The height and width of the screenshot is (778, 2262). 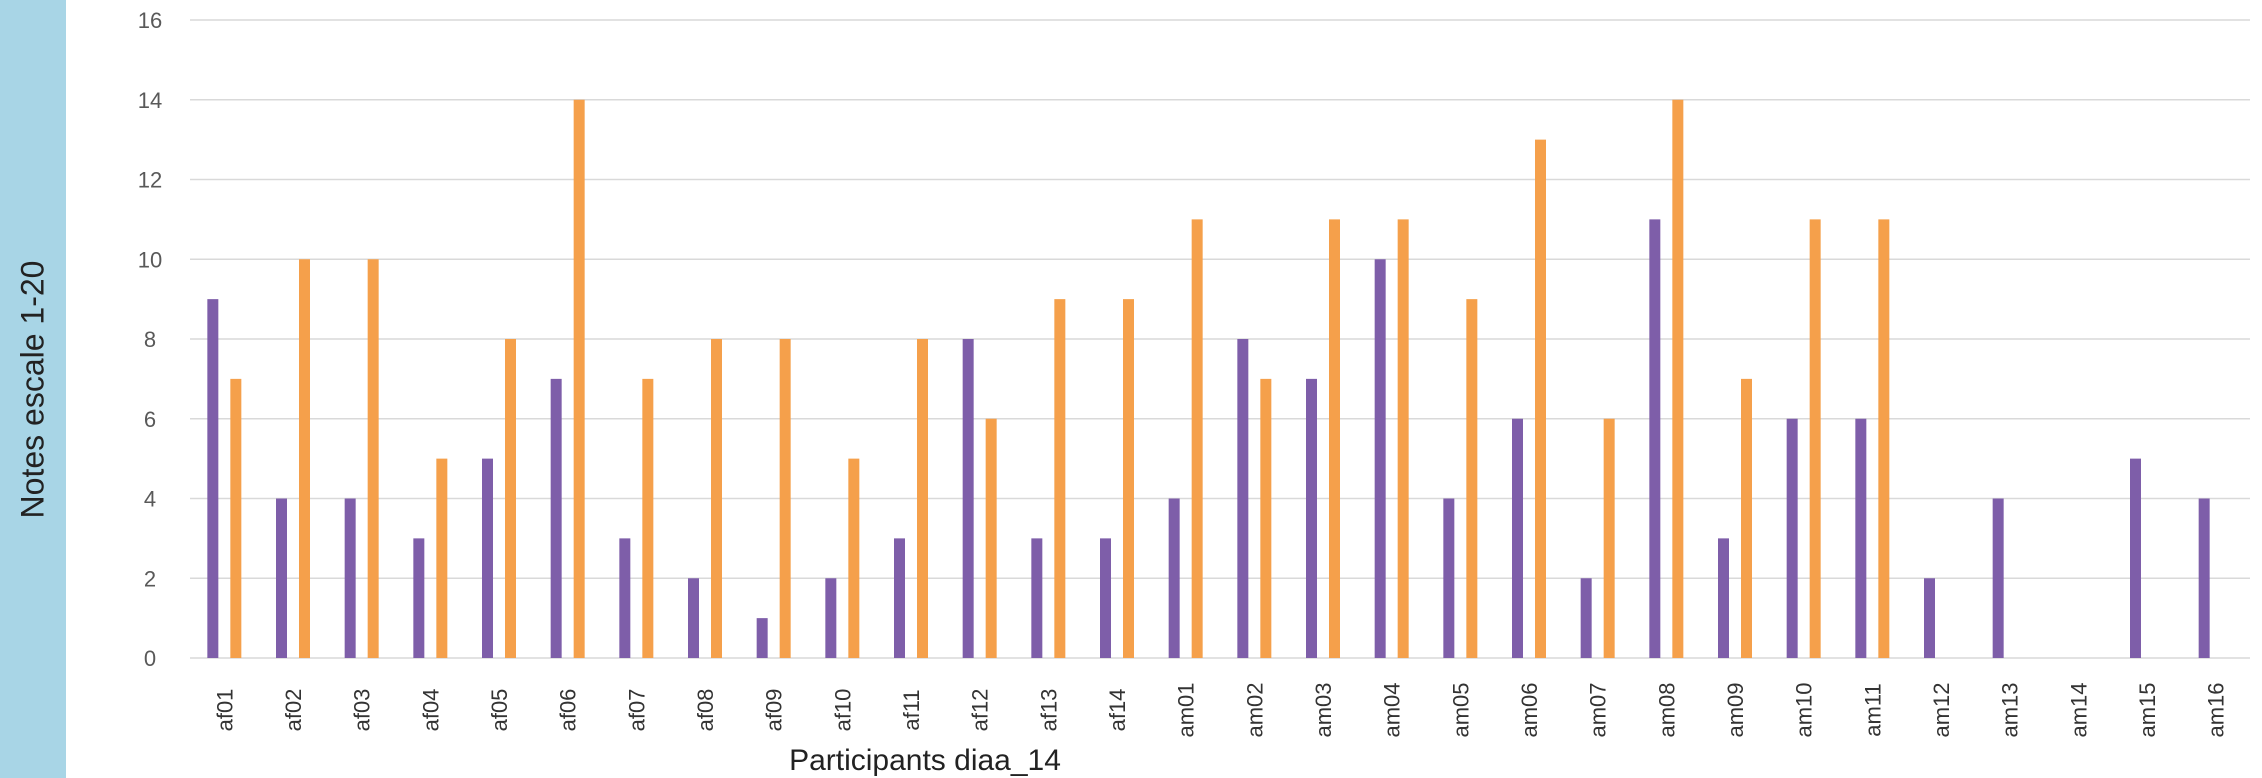 I want to click on x-axis-label: Participants diaa_14, so click(x=925, y=760).